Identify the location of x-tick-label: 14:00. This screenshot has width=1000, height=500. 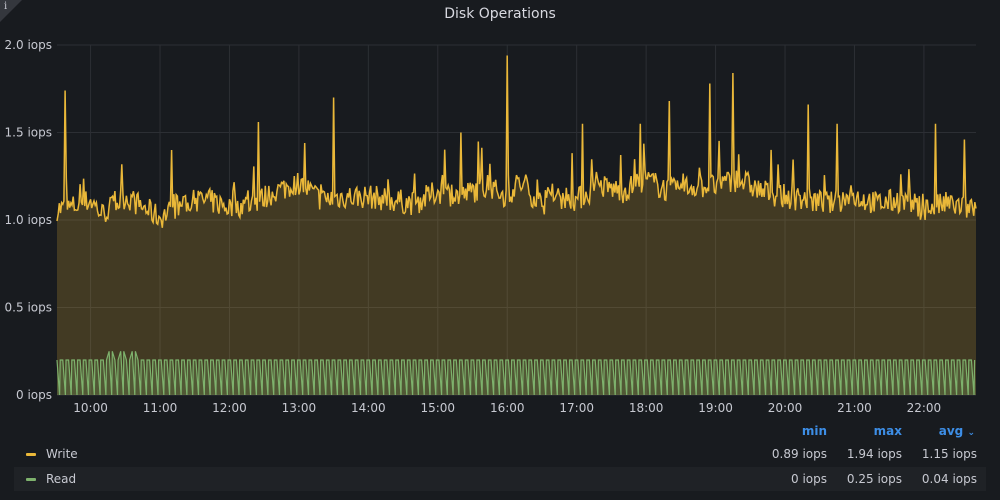
(368, 408).